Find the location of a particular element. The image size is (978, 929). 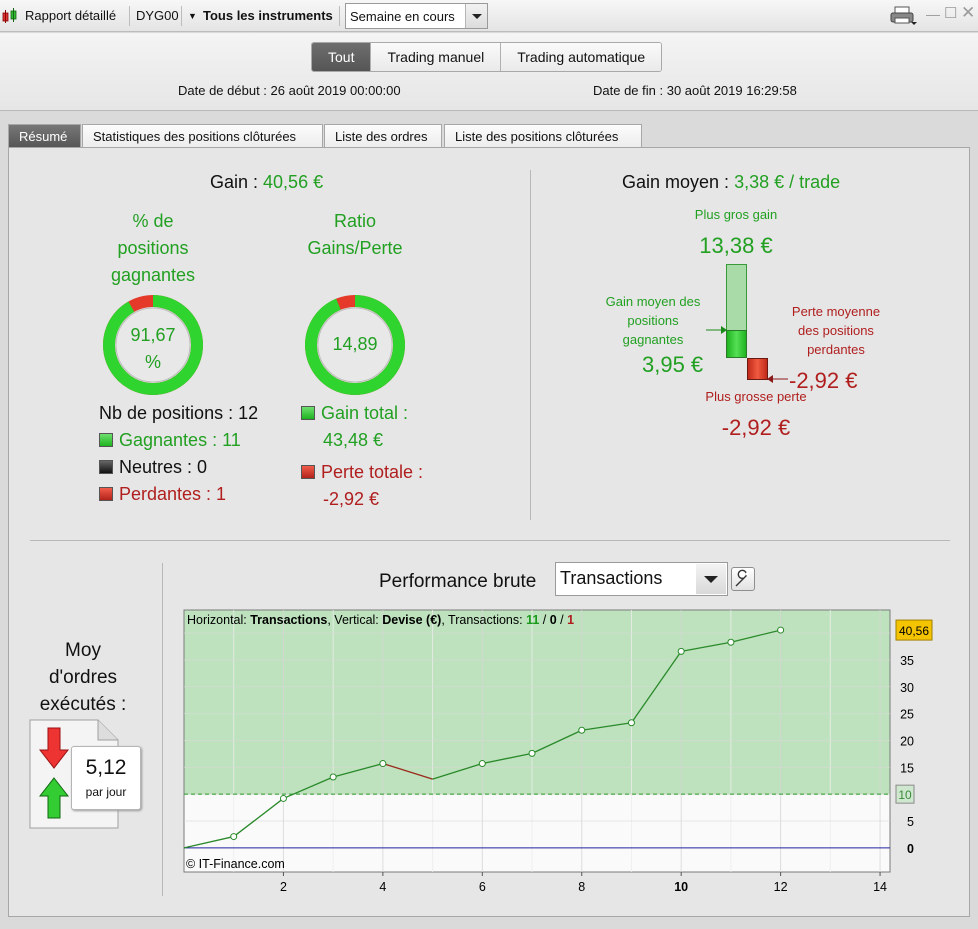

total-loss-label: Perte totale : is located at coordinates (362, 472).